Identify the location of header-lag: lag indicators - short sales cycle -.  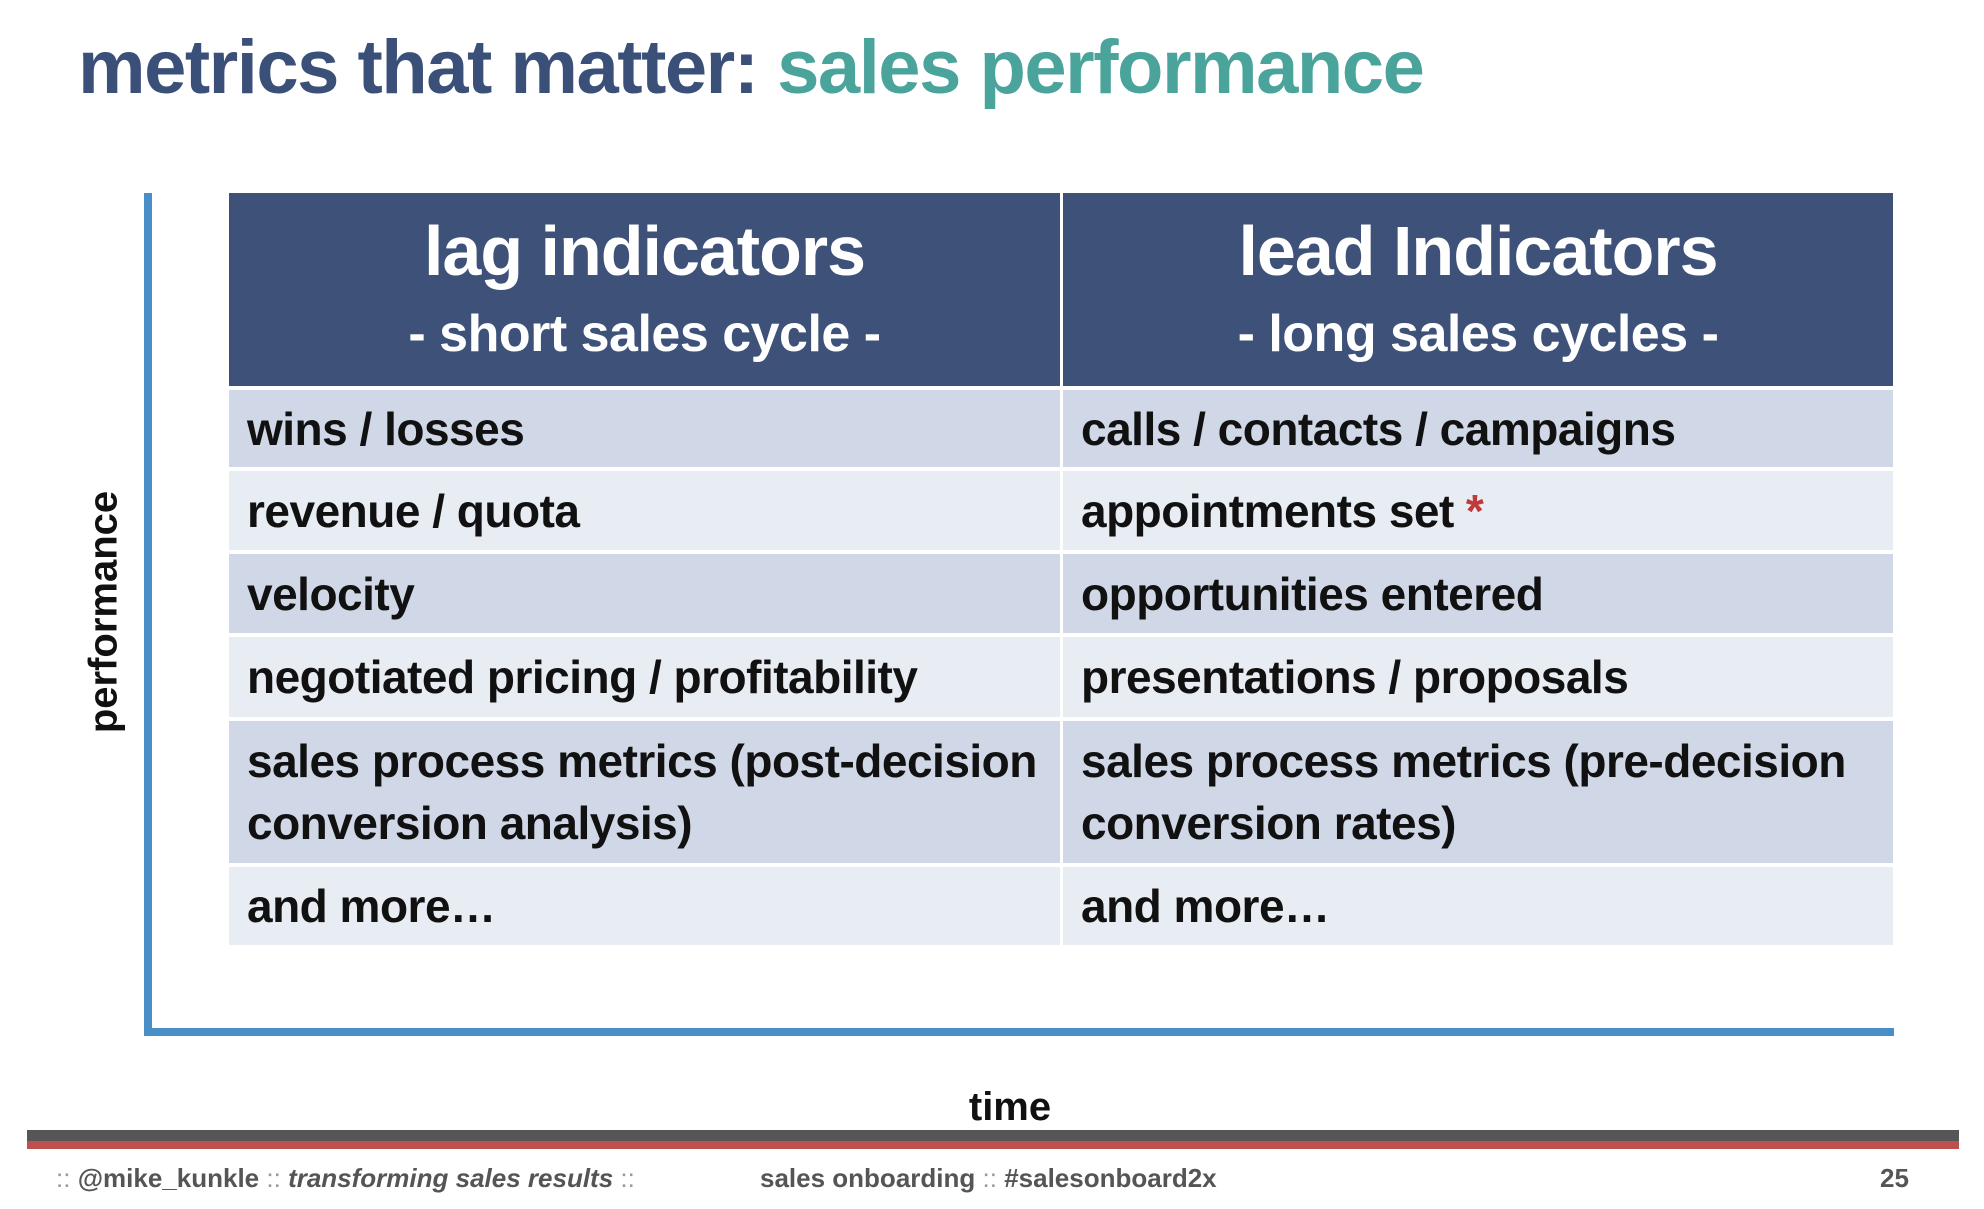
(644, 289).